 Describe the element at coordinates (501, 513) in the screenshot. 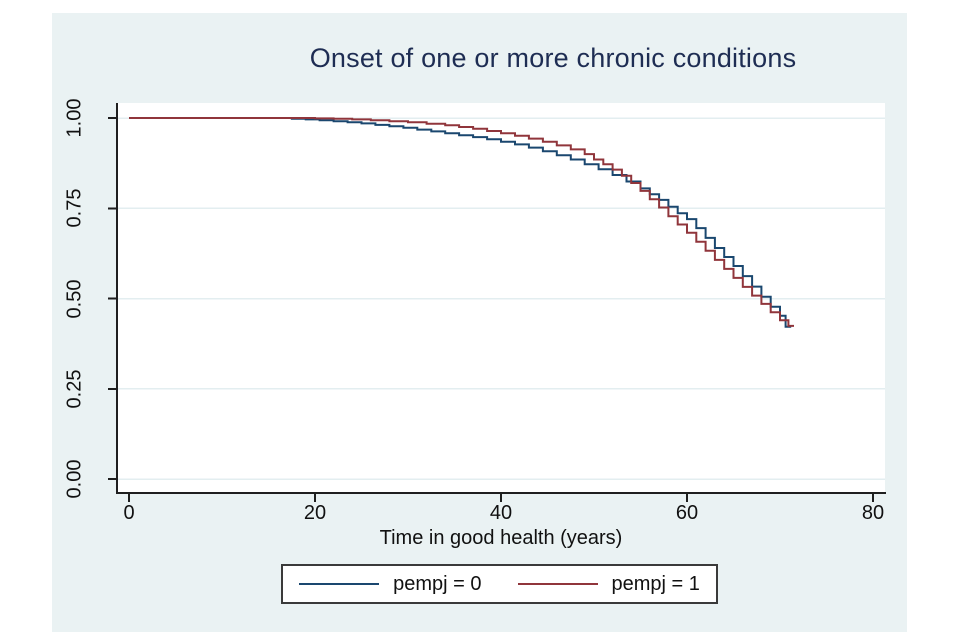

I see `x-tick-label: 40` at that location.